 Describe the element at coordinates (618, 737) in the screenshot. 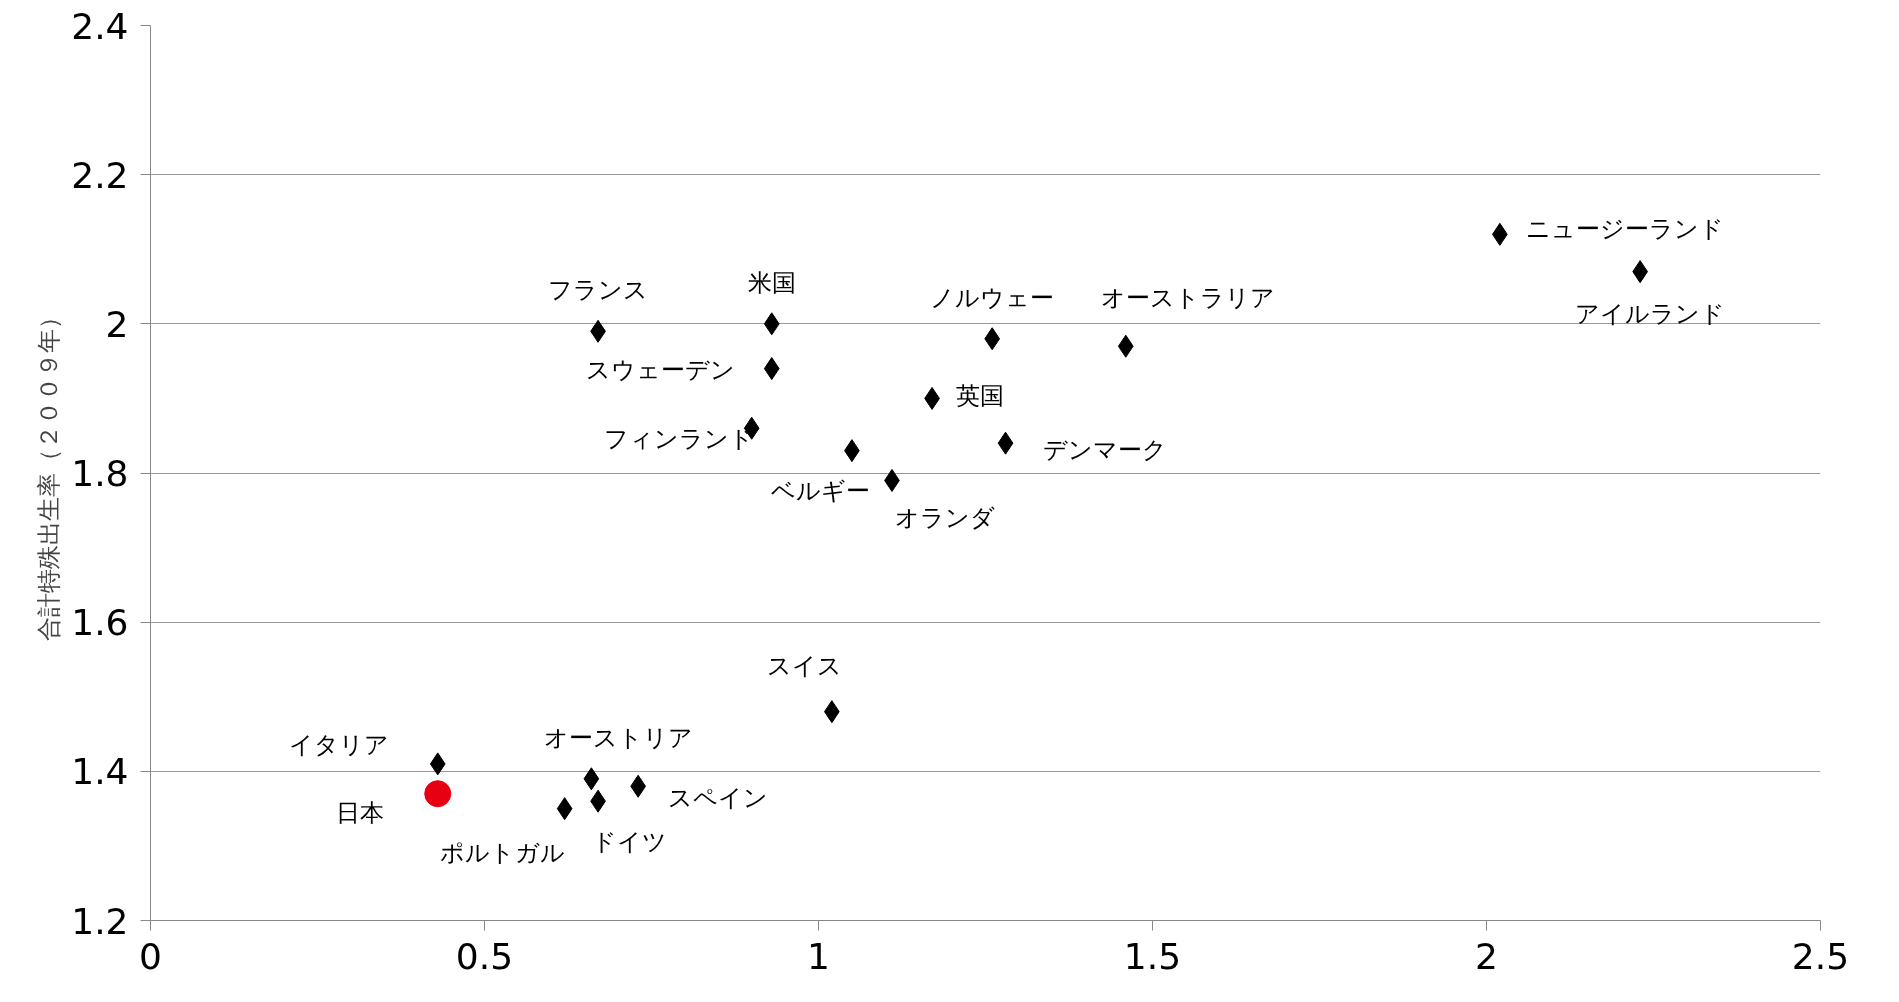

I see `annotation: オーストリア` at that location.